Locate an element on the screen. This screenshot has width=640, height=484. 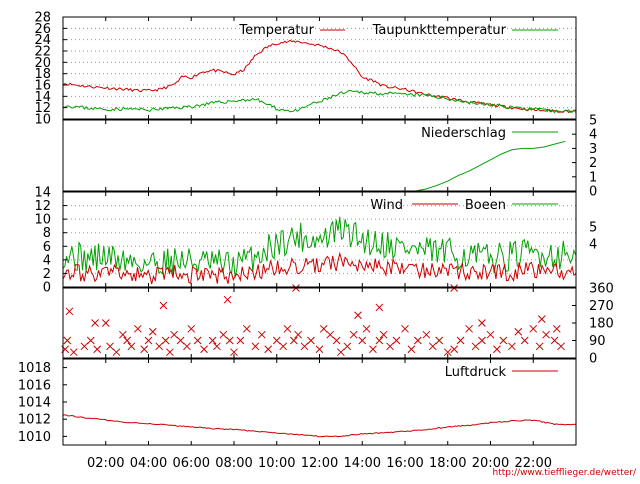
temp-tick-label-28: 28 is located at coordinates (42, 18).